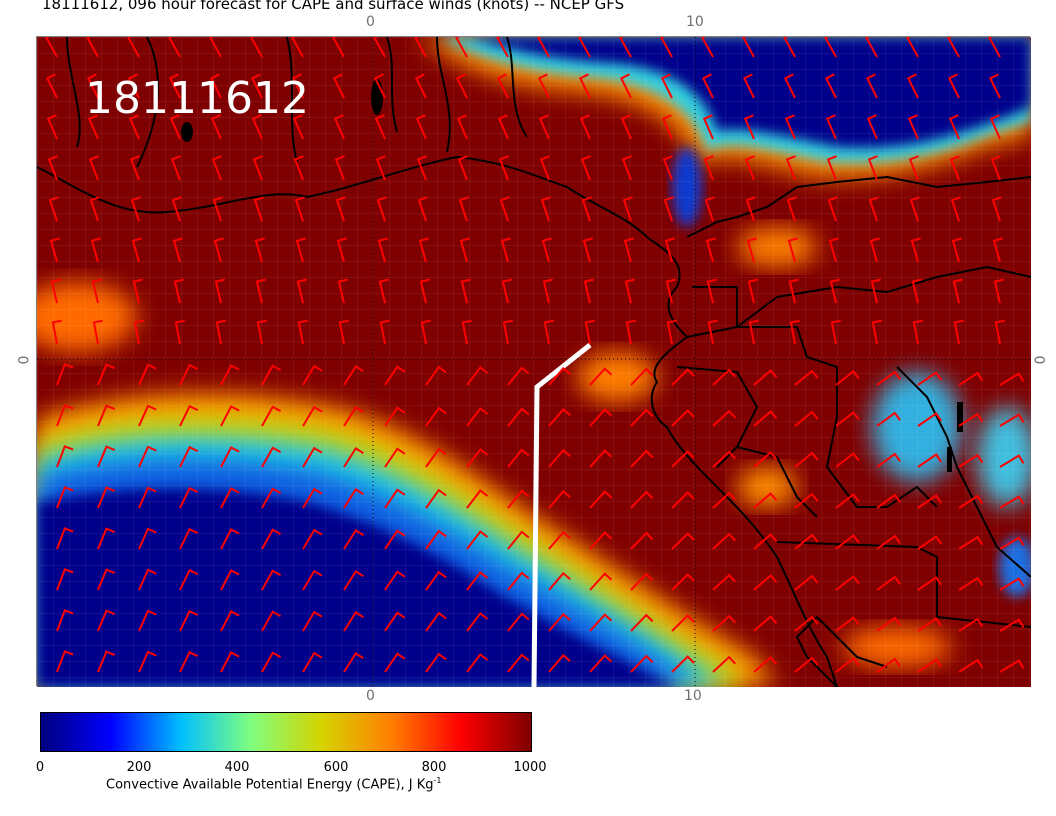  What do you see at coordinates (286, 732) in the screenshot?
I see `cape-colorbar` at bounding box center [286, 732].